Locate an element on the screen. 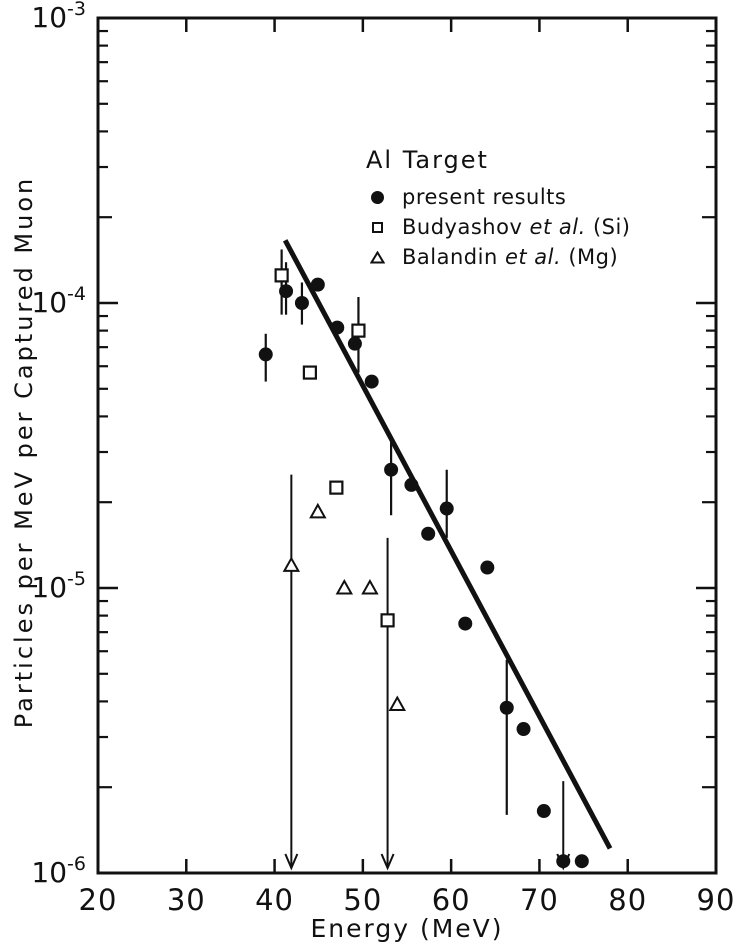 This screenshot has width=743, height=951. x-tick-label: 30 is located at coordinates (186, 900).